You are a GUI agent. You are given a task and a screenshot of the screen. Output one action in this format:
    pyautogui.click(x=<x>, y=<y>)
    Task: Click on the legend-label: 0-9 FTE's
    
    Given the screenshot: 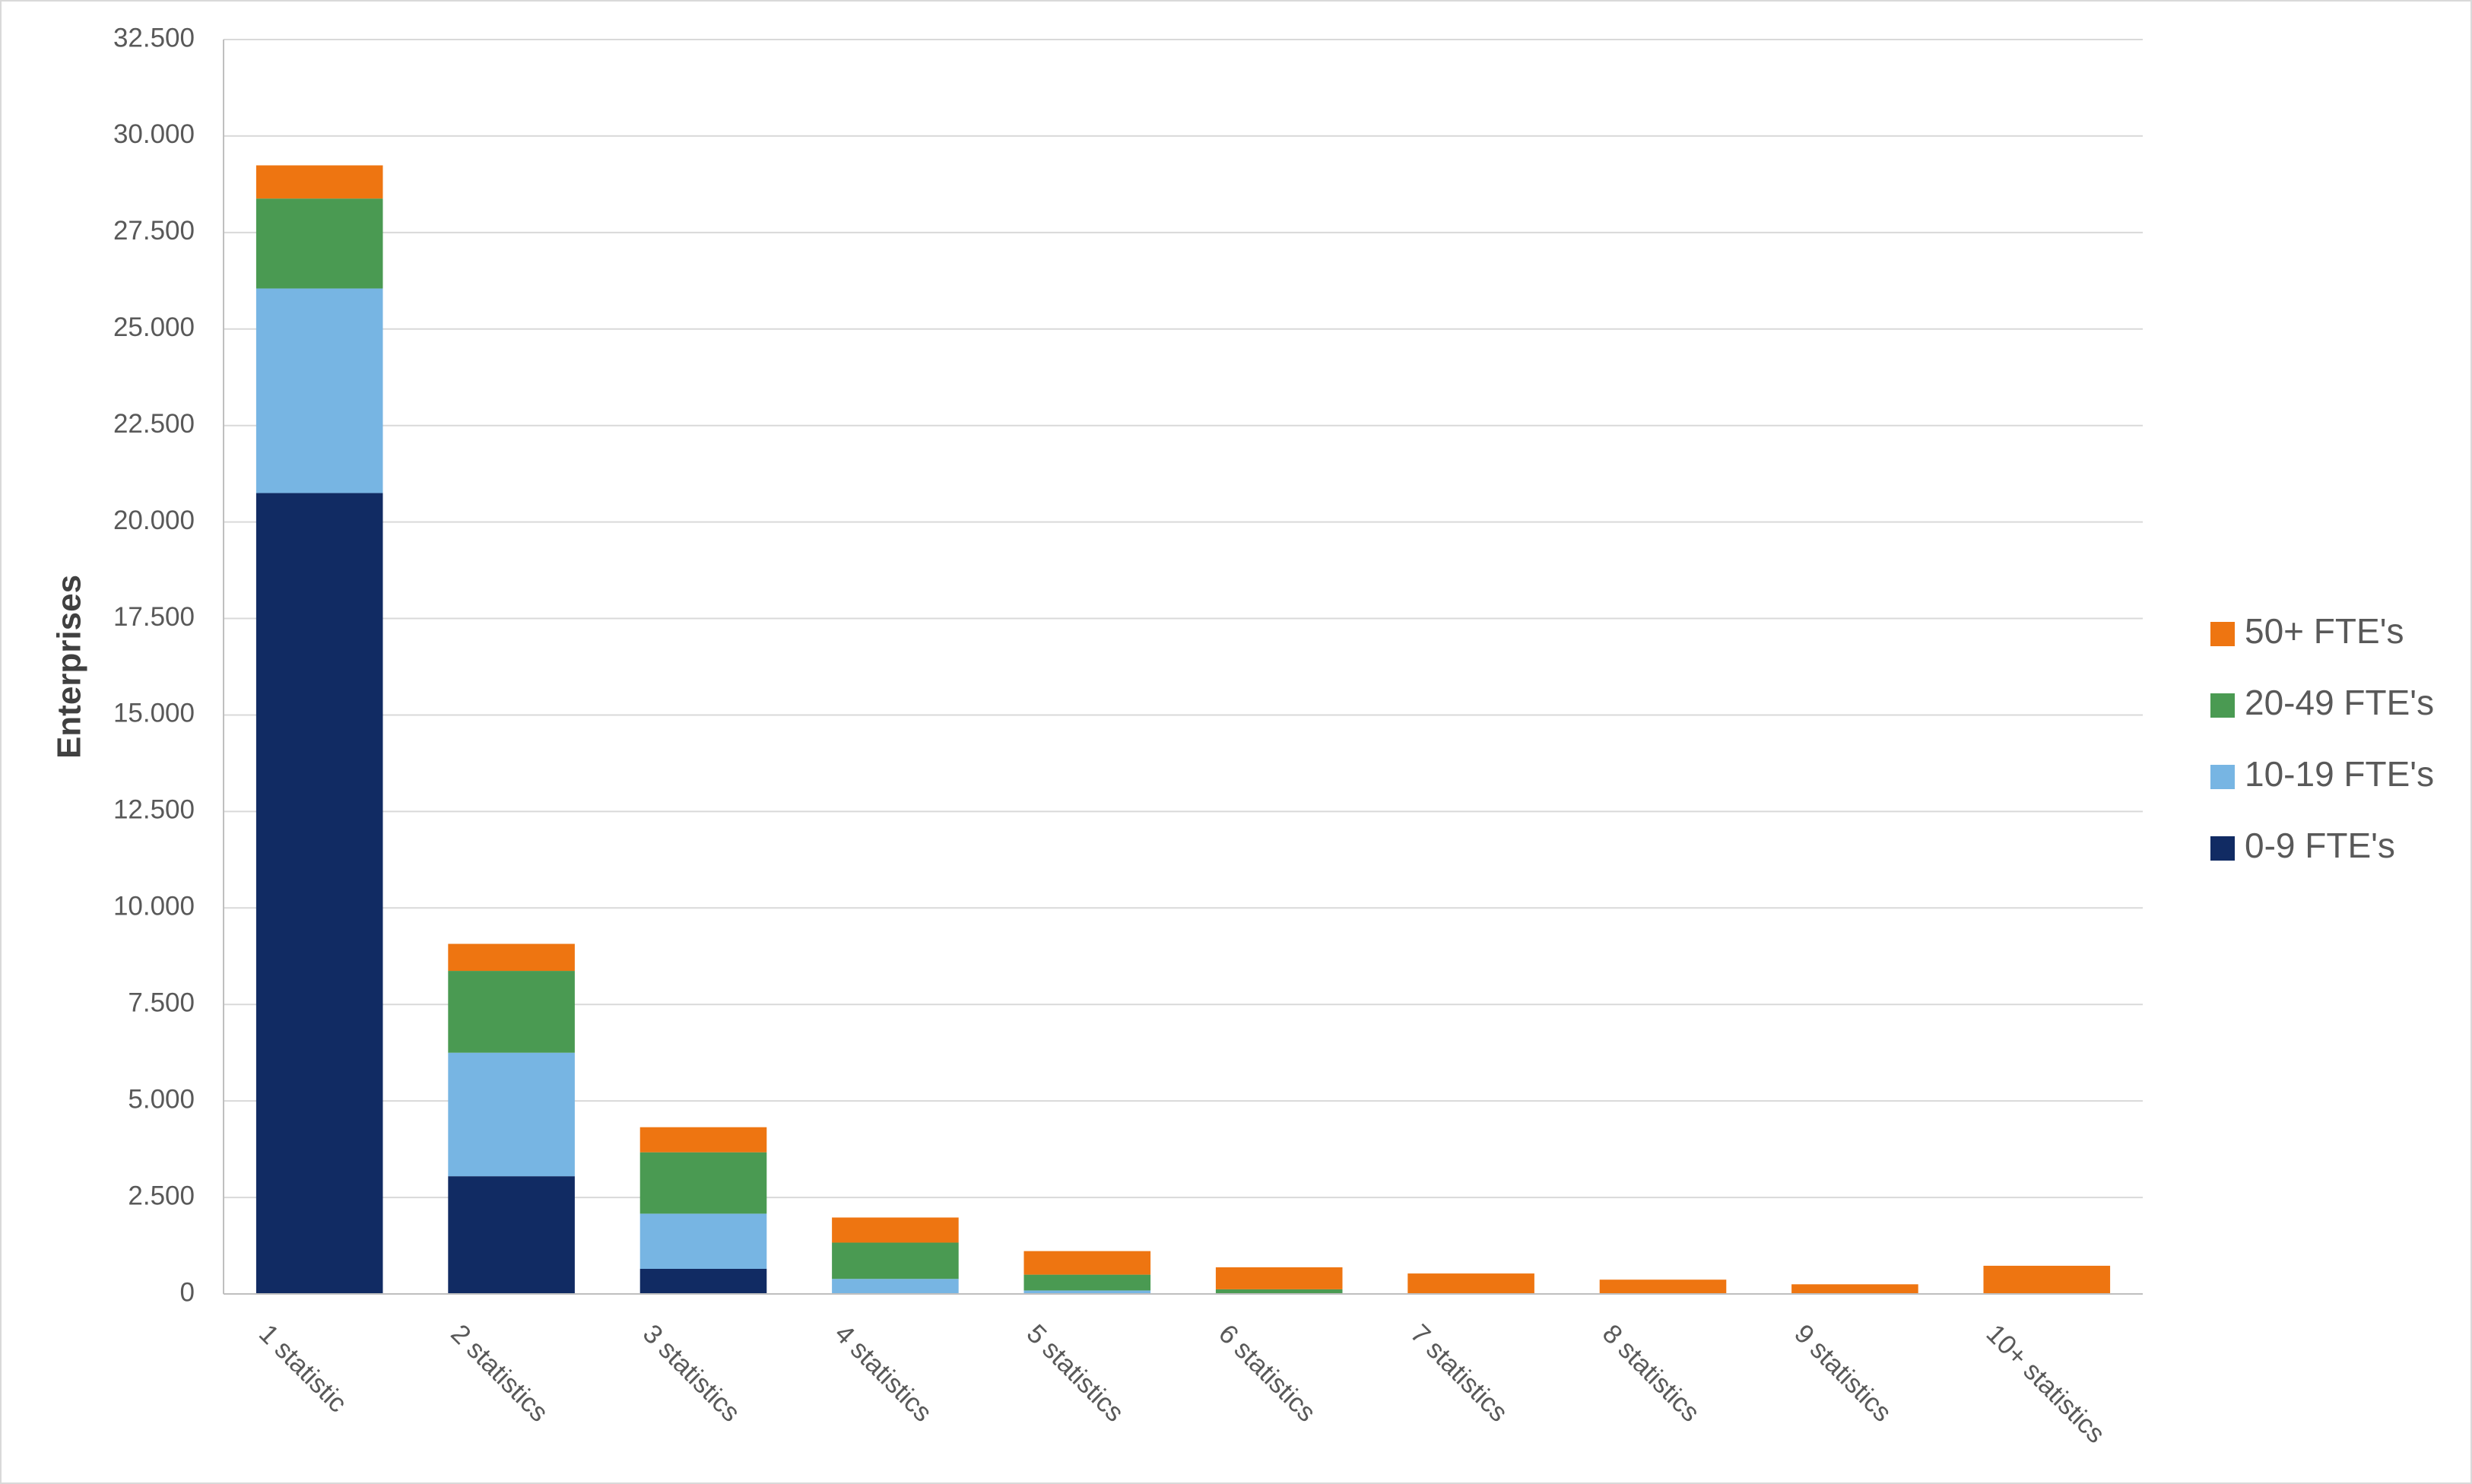 What is the action you would take?
    pyautogui.click(x=2320, y=845)
    